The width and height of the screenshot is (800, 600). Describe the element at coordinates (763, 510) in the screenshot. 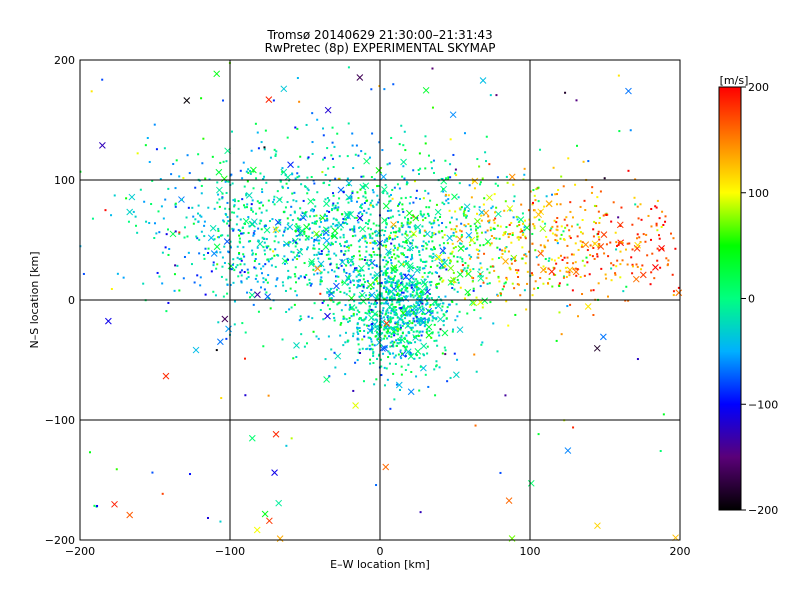

I see `colorbar-tick-label: −200` at that location.